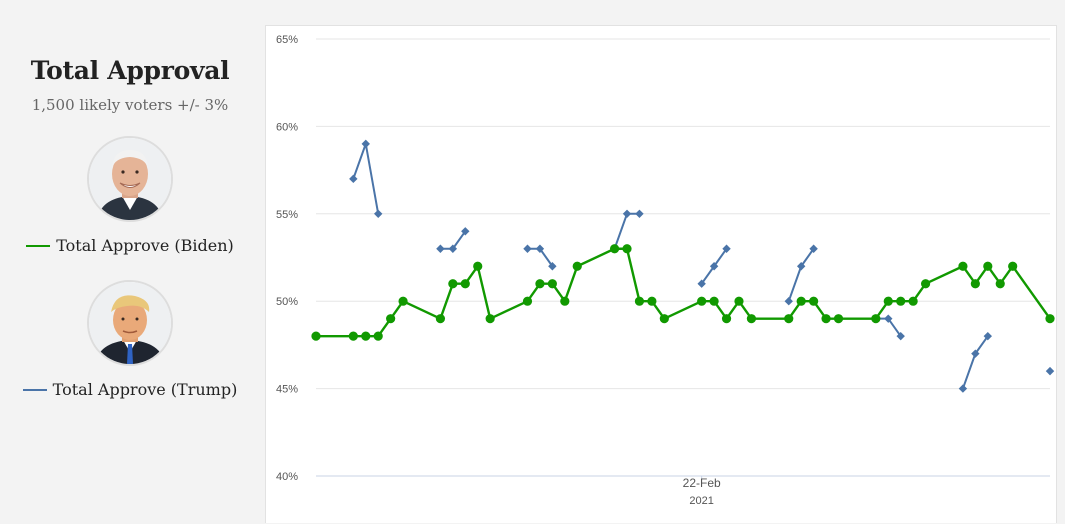 The height and width of the screenshot is (524, 1065). Describe the element at coordinates (130, 105) in the screenshot. I see `chart-subtitle: 1,500 likely voters +/- 3%` at that location.